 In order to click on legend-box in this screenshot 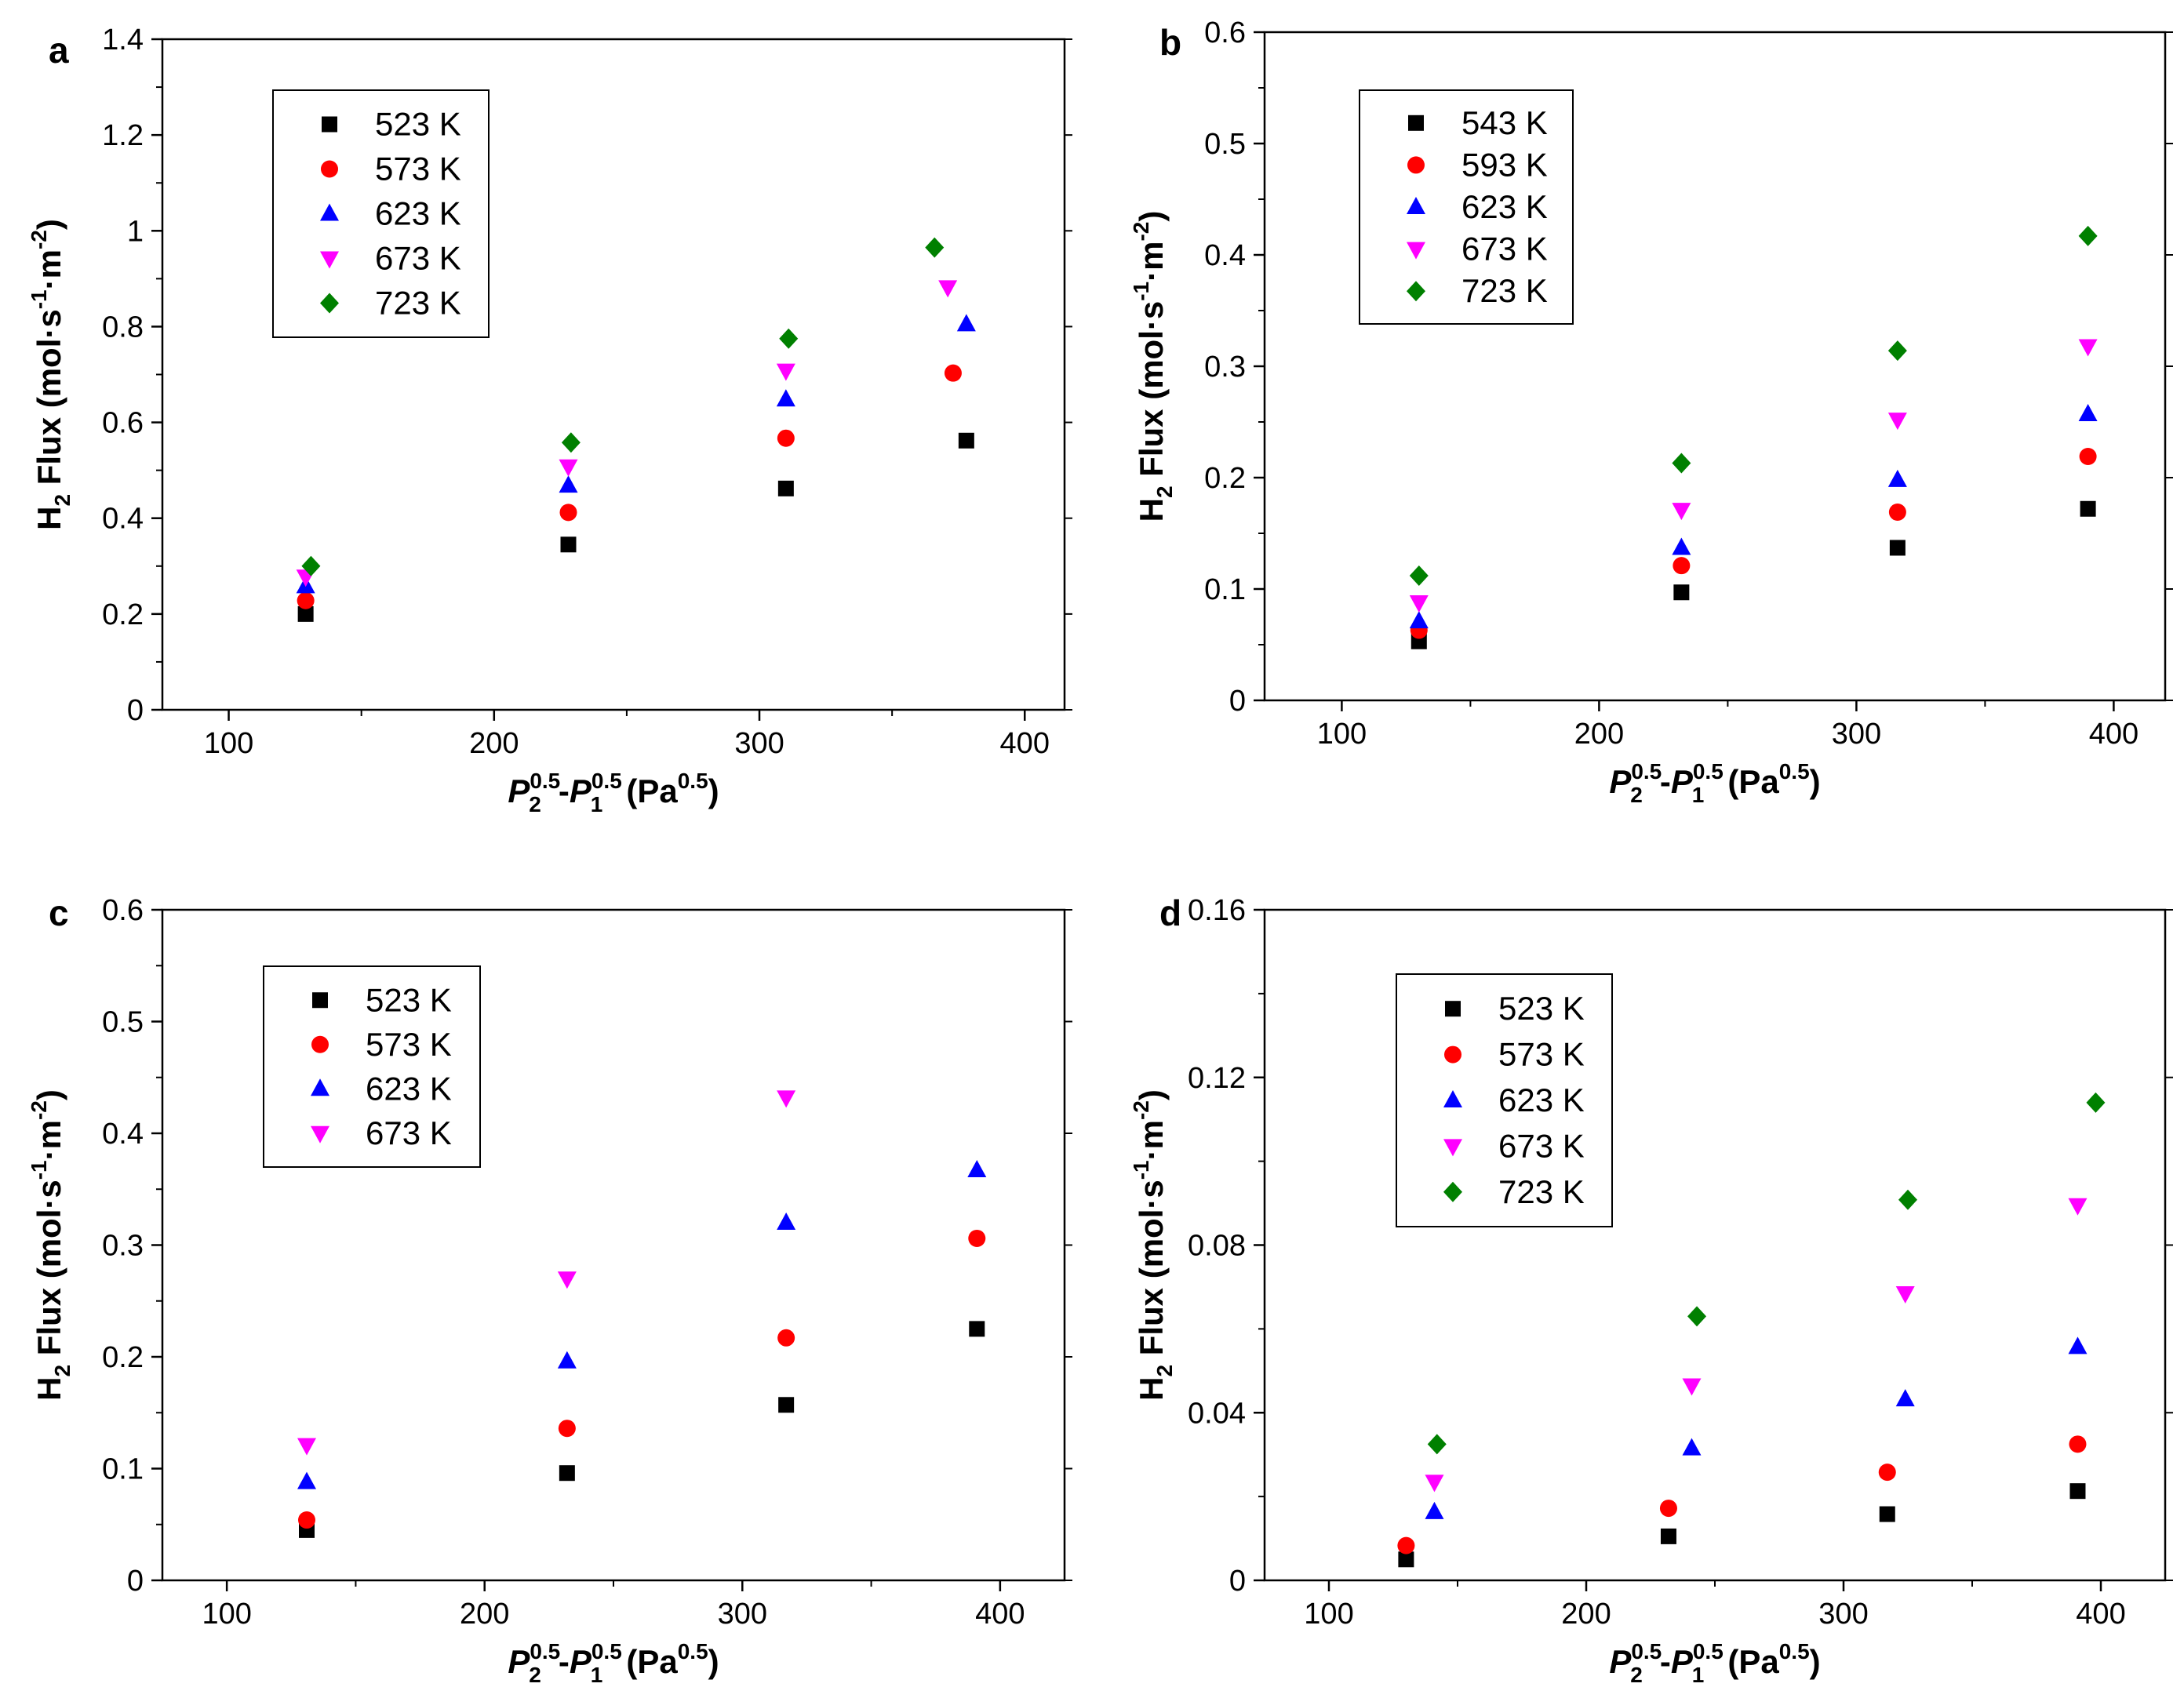, I will do `click(381, 214)`.